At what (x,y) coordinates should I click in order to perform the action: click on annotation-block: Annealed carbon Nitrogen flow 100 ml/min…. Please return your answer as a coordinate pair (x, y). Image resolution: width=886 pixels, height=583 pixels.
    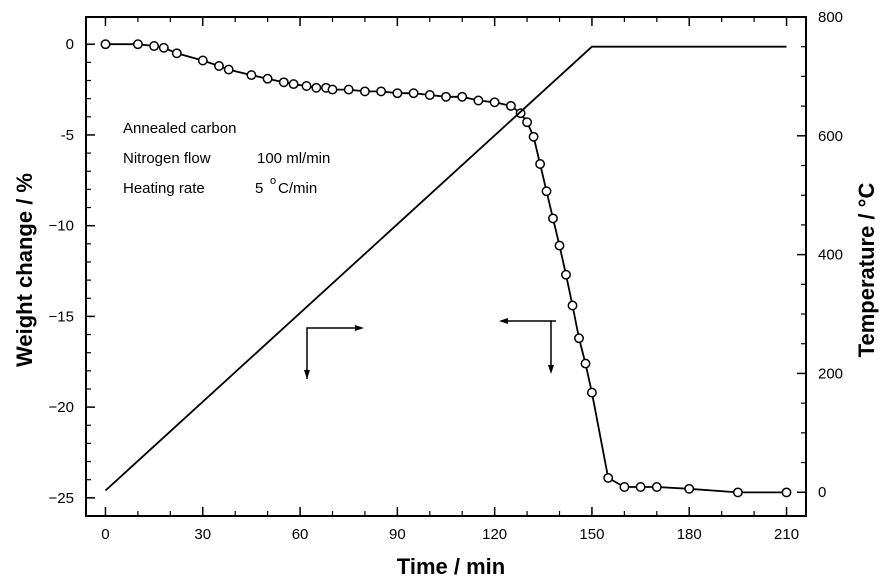
    Looking at the image, I should click on (226, 158).